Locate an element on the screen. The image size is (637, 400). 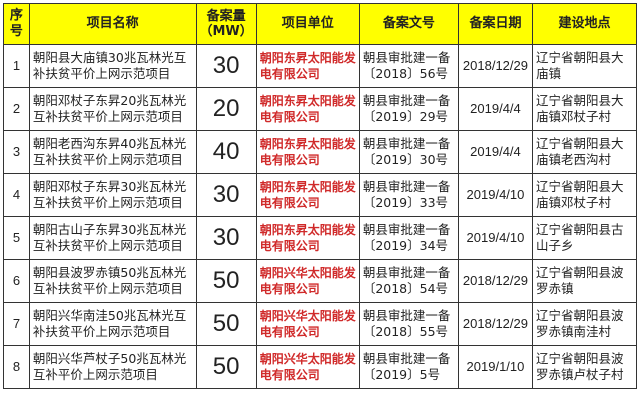
cell-mw: 40 is located at coordinates (226, 152).